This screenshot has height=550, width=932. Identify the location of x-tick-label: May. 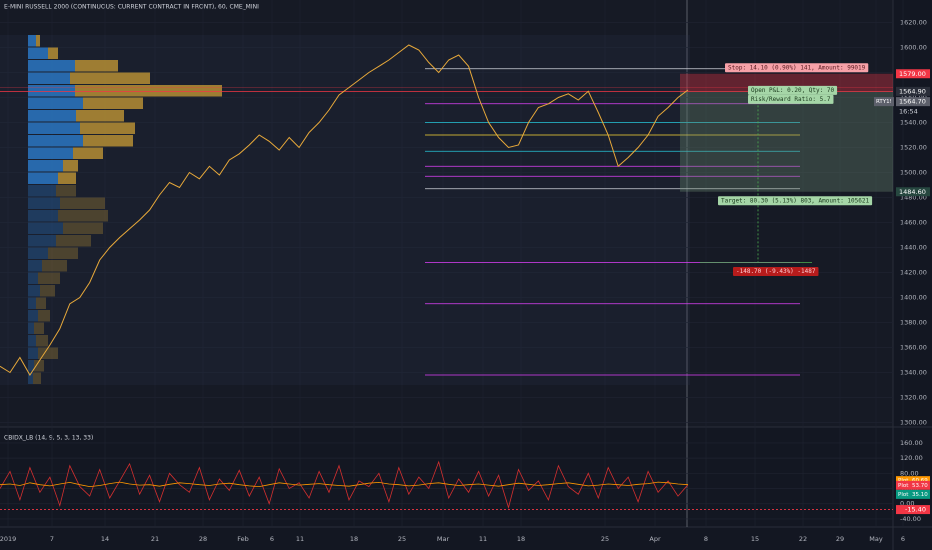
(876, 539).